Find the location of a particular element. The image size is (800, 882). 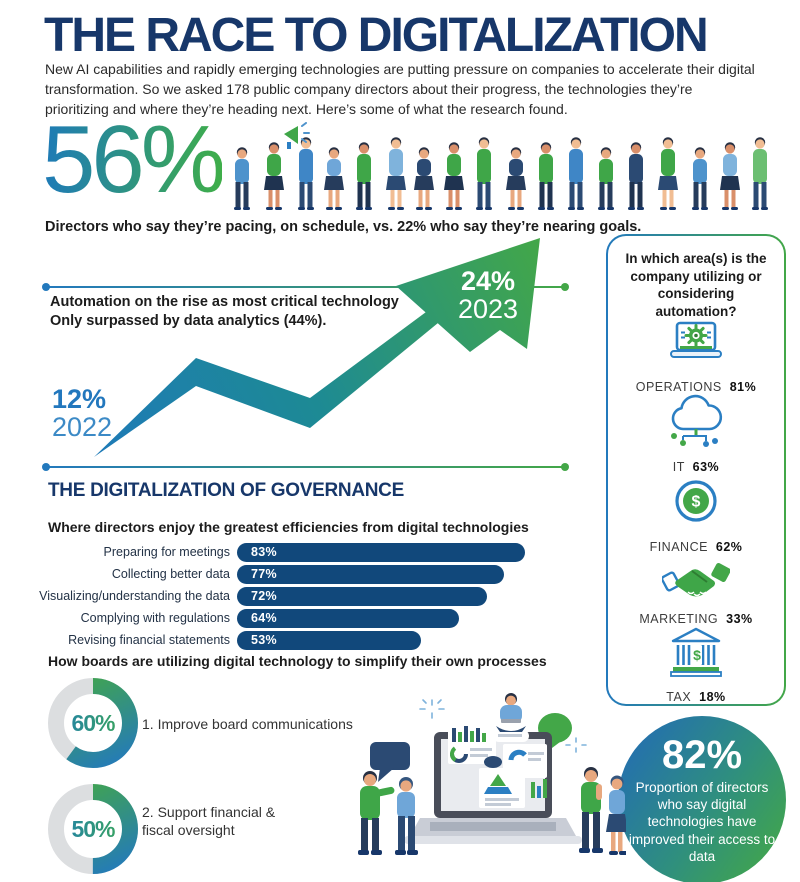

automation-area-item: OPERATIONS 81% is located at coordinates (696, 357).